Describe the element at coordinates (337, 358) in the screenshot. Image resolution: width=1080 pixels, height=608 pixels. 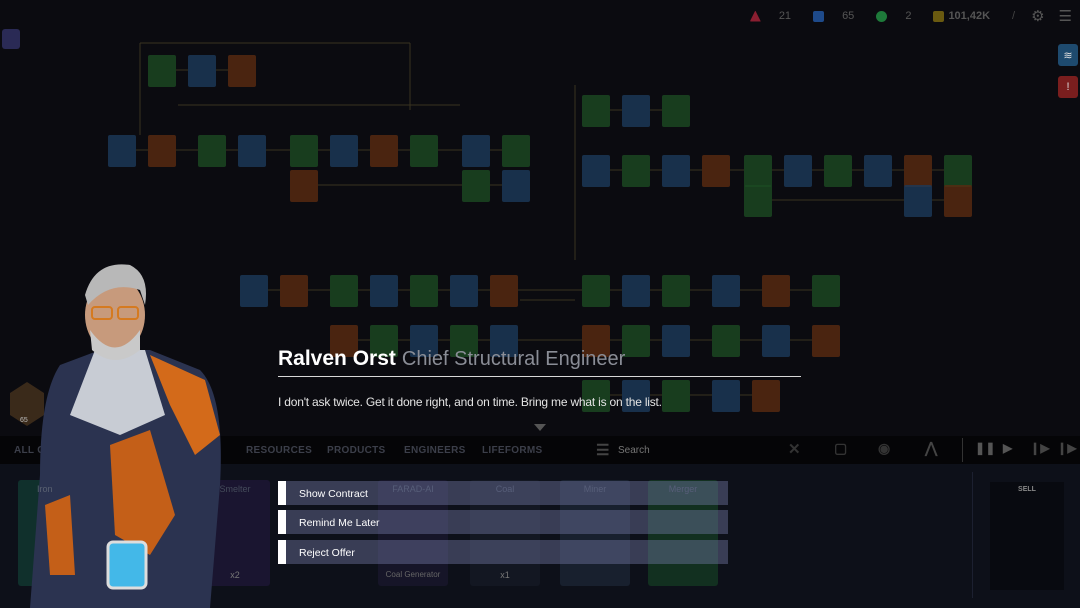
I see `speaker-name: Ralven Orst` at that location.